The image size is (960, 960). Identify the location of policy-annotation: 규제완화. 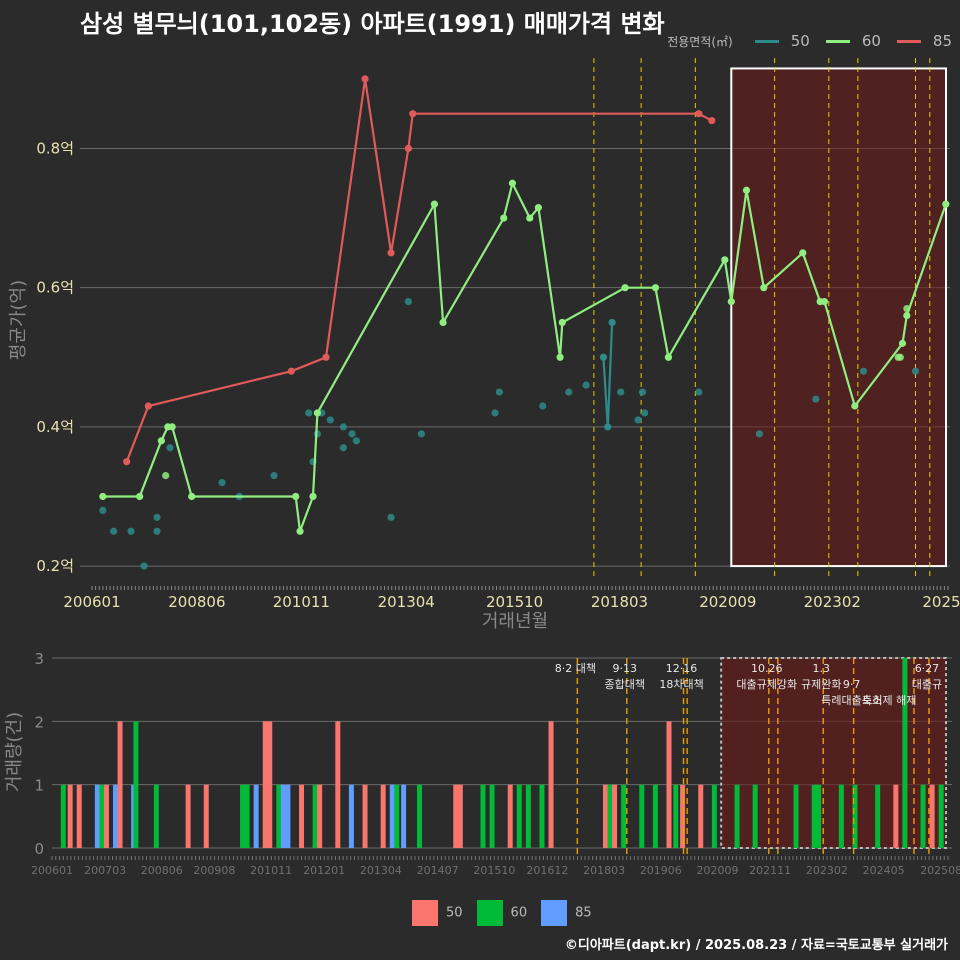
(821, 684).